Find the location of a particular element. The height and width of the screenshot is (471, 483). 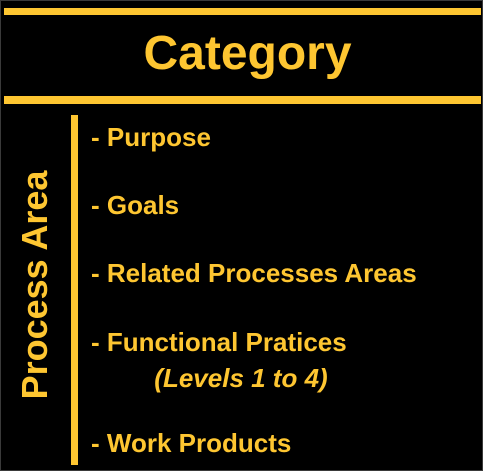

list-item-related-process-areas: - Related Processes Areas is located at coordinates (254, 273).